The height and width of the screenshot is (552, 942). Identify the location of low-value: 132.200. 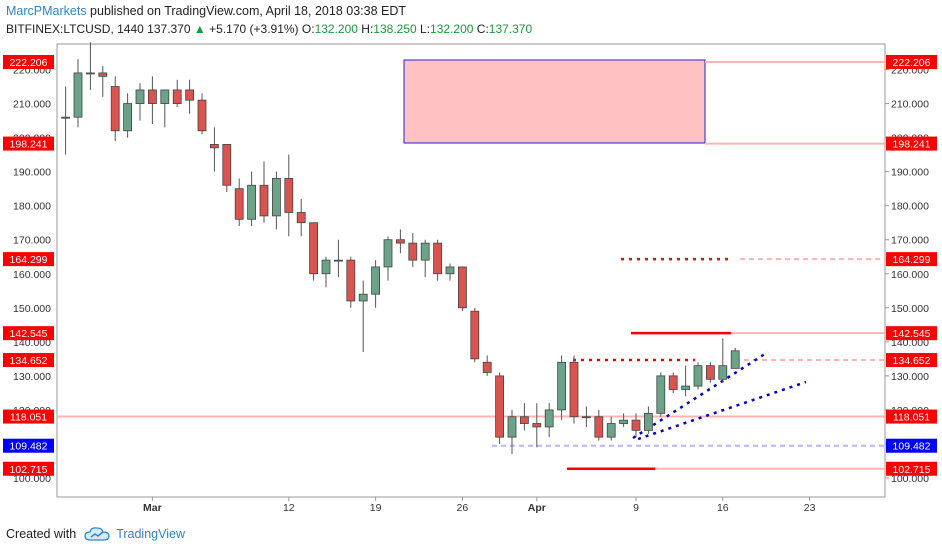
(452, 29).